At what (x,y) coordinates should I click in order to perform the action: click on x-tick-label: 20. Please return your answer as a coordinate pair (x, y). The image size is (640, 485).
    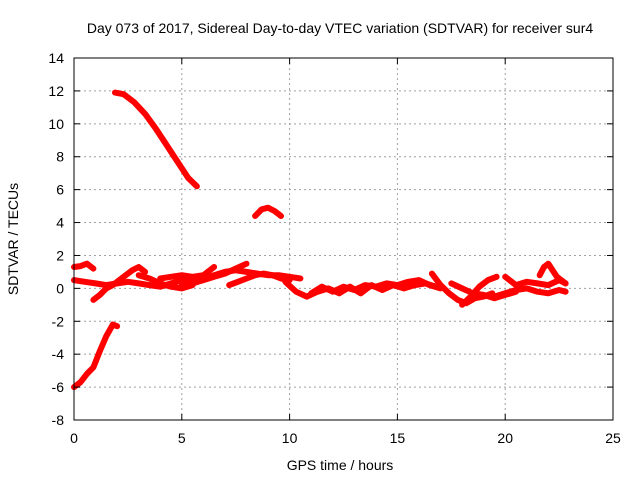
    Looking at the image, I should click on (505, 438).